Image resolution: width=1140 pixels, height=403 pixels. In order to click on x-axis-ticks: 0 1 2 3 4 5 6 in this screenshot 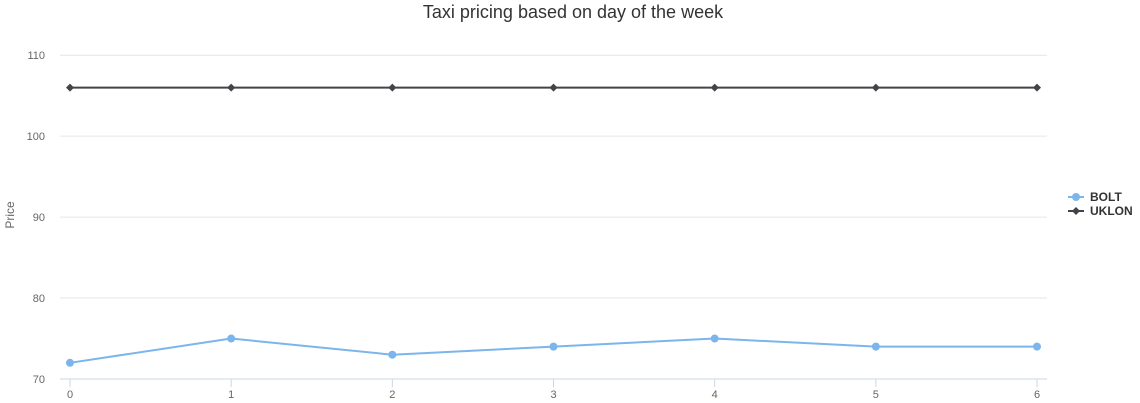, I will do `click(553, 390)`.